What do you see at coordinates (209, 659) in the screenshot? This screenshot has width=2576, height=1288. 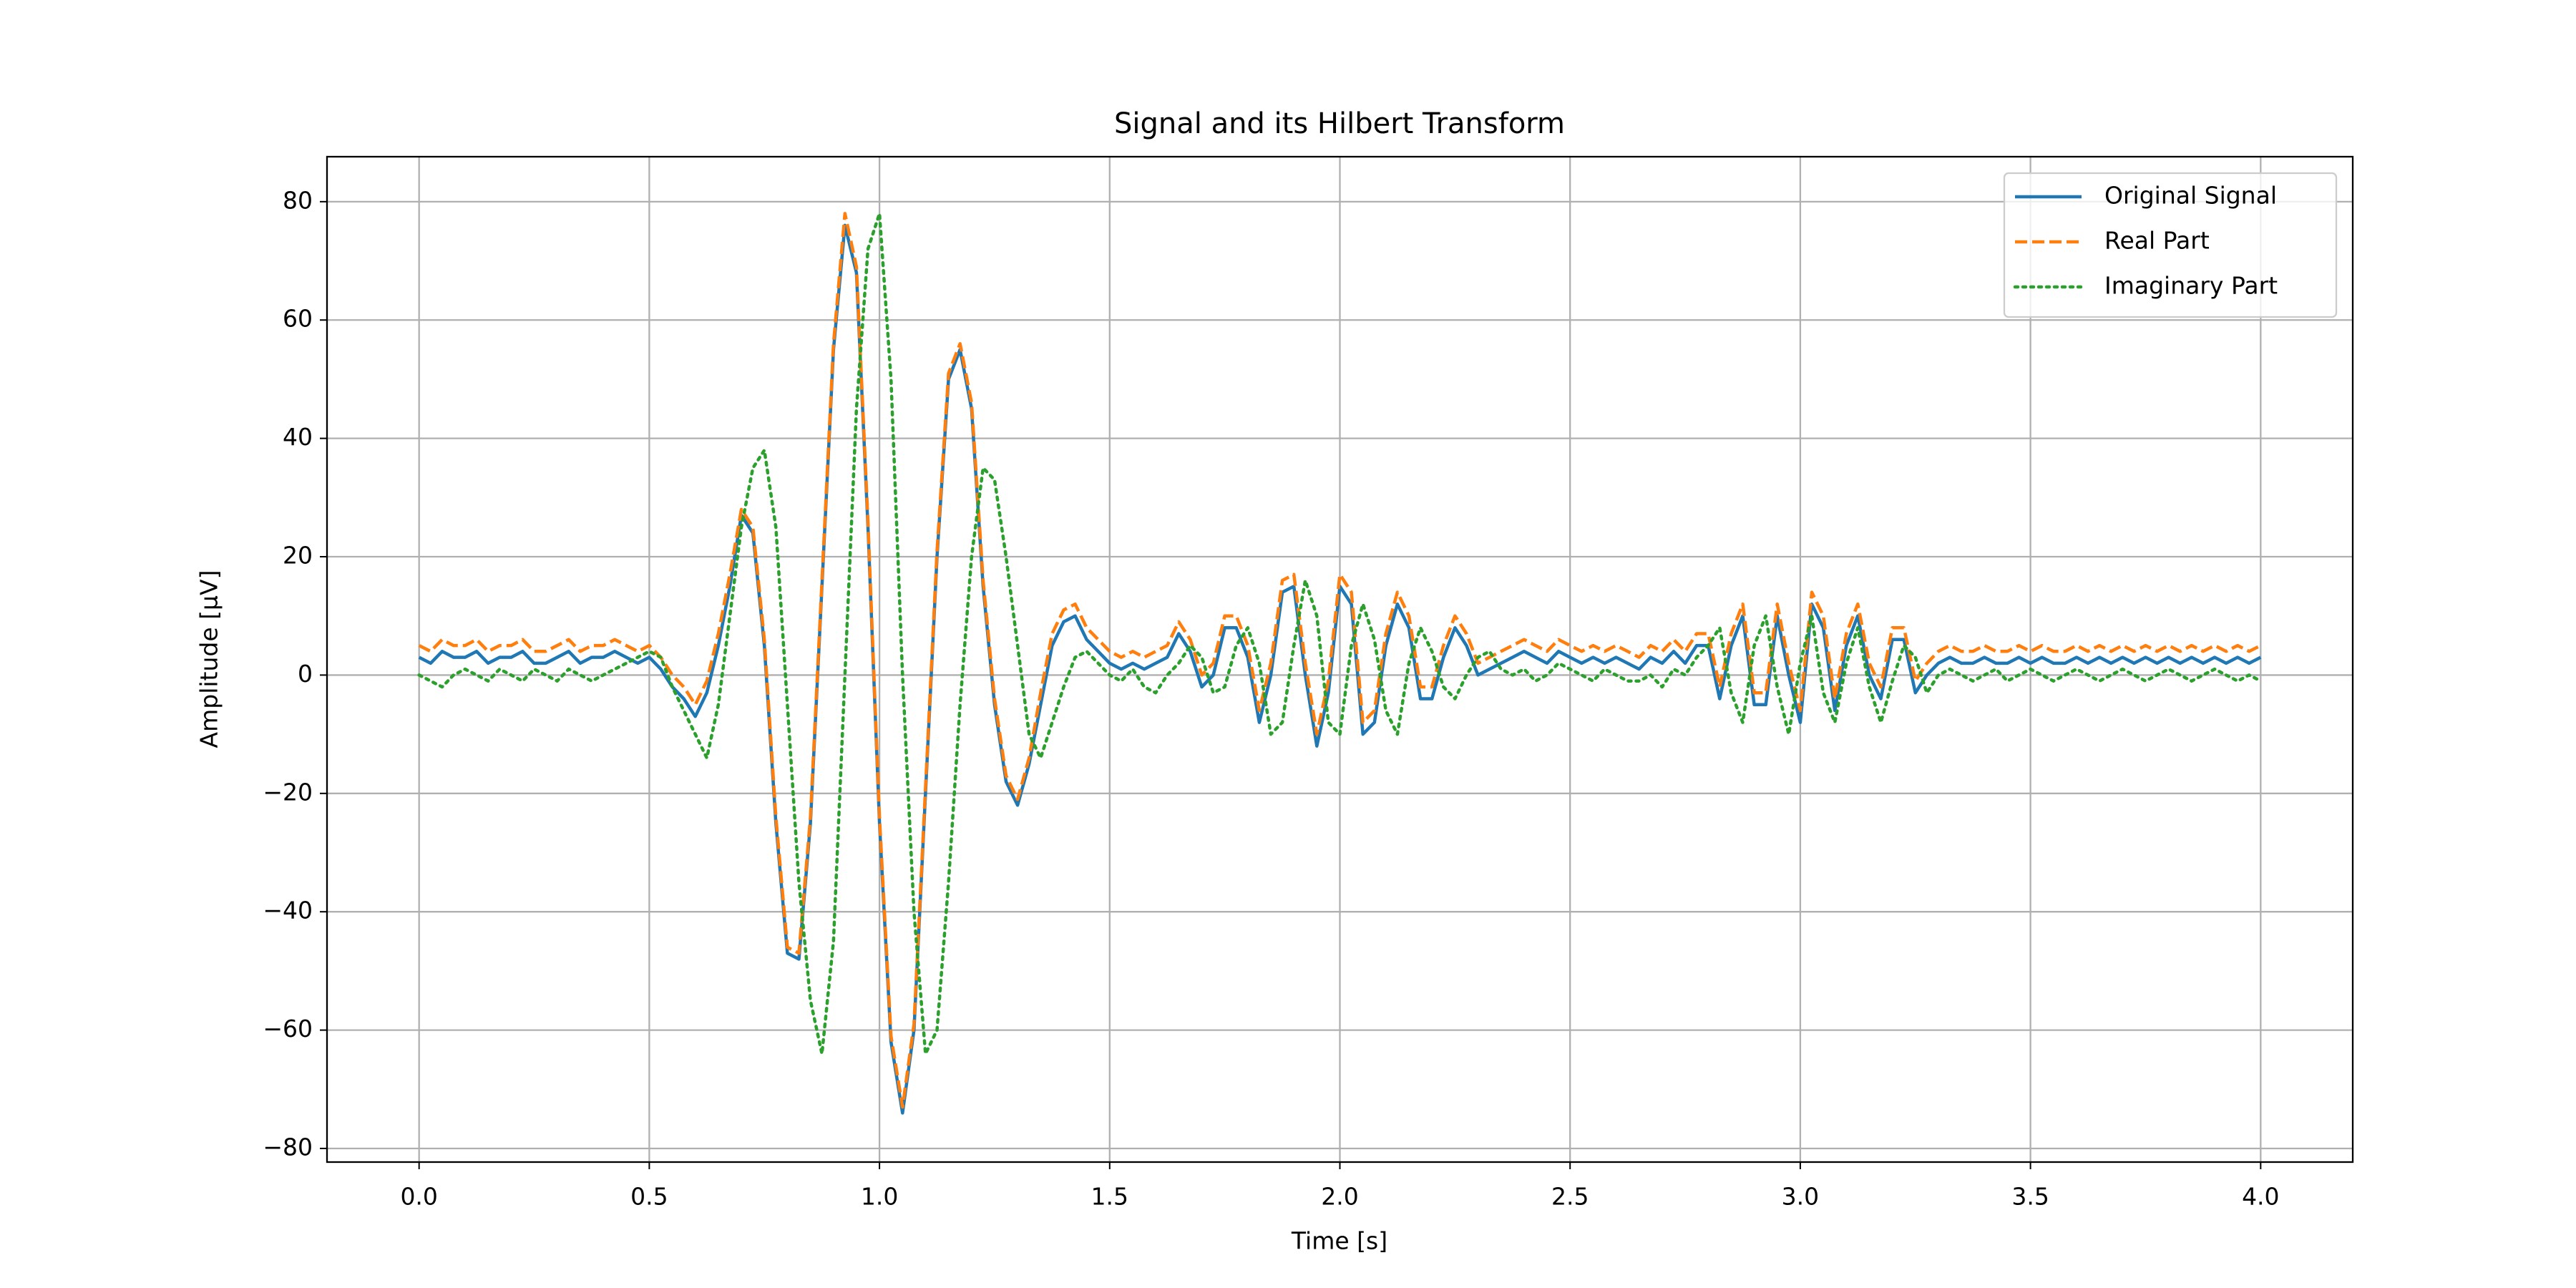 I see `y-axis-label: Amplitude [μV]` at bounding box center [209, 659].